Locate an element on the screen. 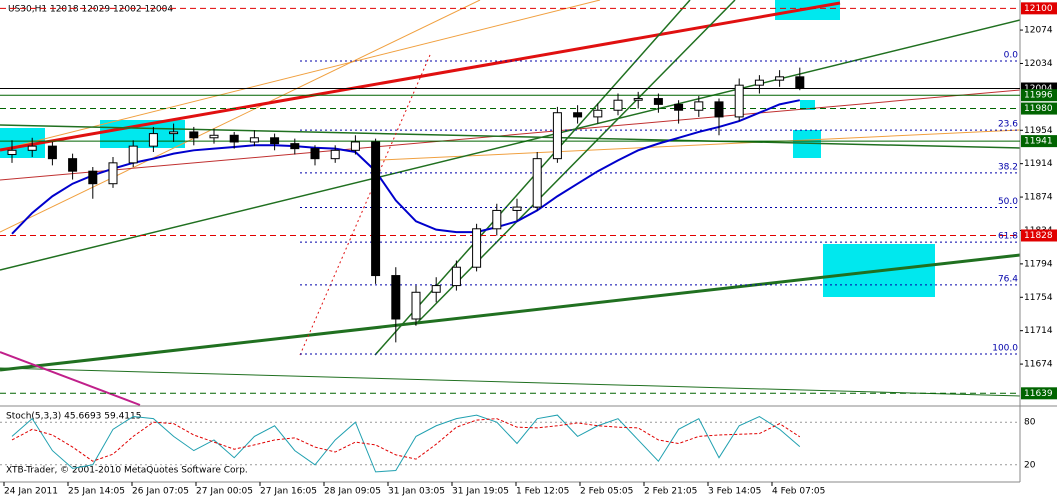 The width and height of the screenshot is (1057, 498). x-tick-label: 24 Jan 2011 is located at coordinates (31, 492).